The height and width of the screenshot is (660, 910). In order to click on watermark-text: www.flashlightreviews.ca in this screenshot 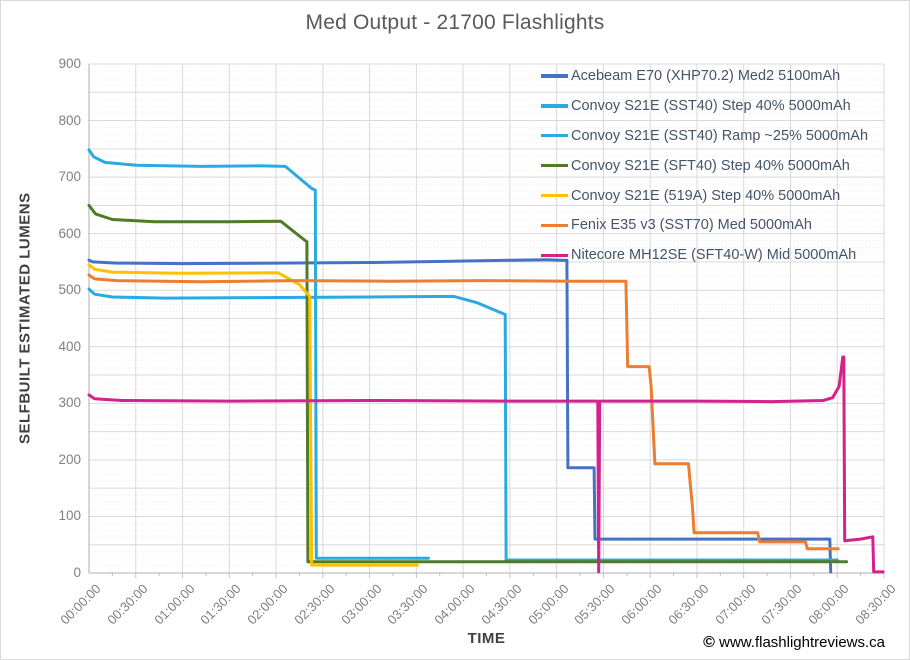, I will do `click(799, 642)`.